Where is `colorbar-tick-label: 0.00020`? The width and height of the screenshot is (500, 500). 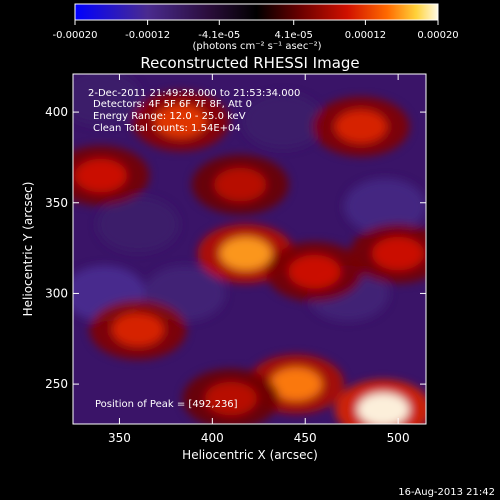
colorbar-tick-label: 0.00020 is located at coordinates (437, 35).